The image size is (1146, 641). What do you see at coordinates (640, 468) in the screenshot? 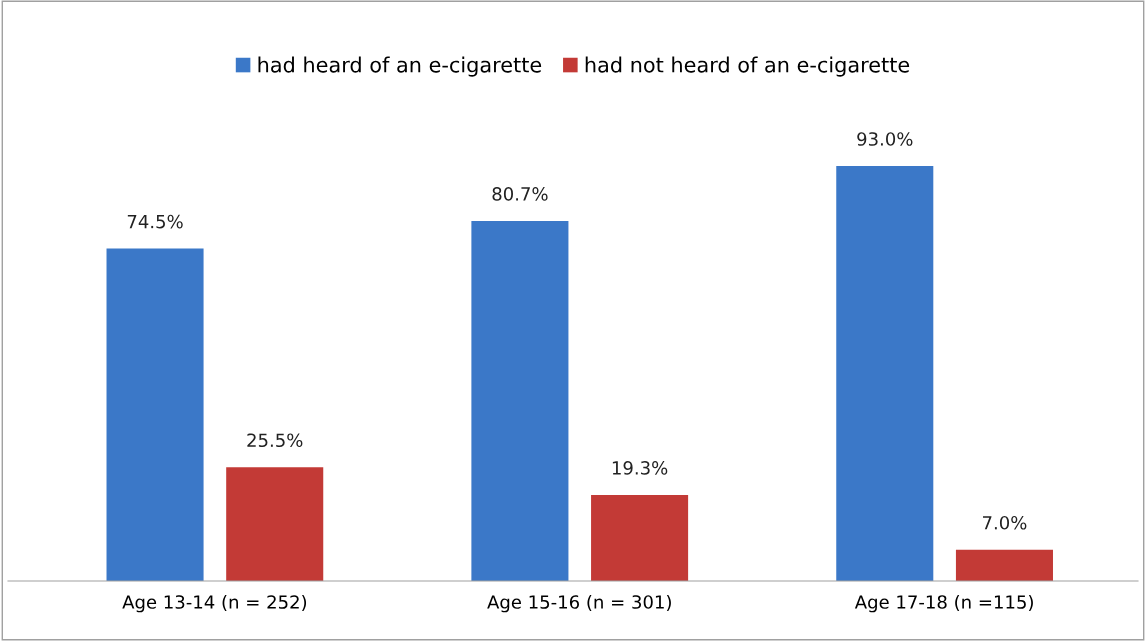
I see `data-label: 19.3%` at bounding box center [640, 468].